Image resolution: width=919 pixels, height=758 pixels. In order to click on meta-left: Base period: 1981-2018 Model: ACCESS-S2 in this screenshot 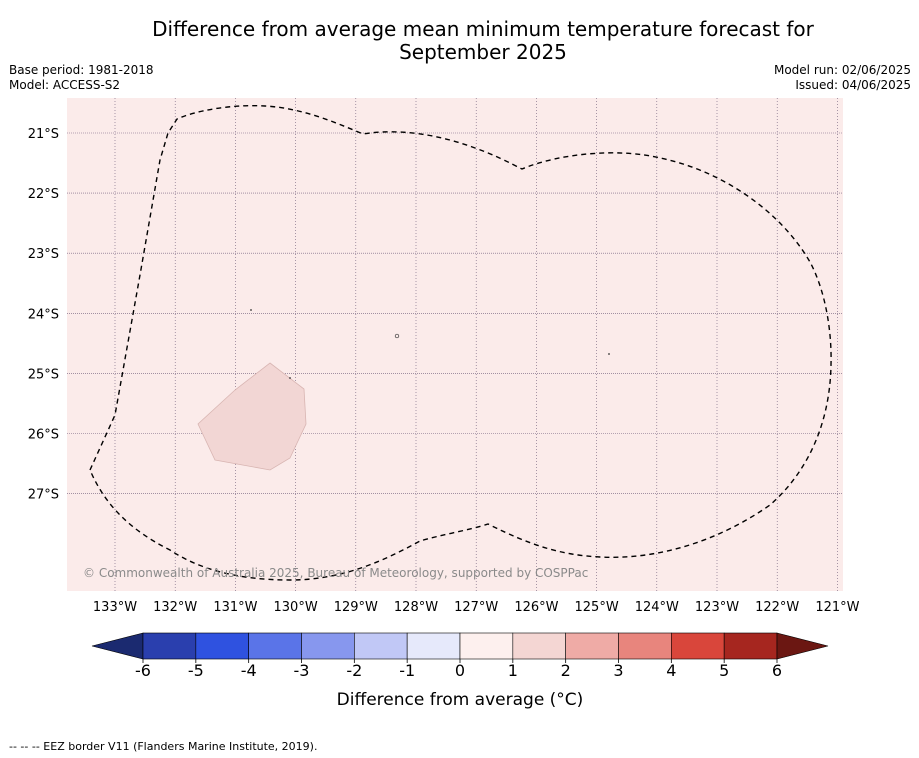, I will do `click(81, 78)`.